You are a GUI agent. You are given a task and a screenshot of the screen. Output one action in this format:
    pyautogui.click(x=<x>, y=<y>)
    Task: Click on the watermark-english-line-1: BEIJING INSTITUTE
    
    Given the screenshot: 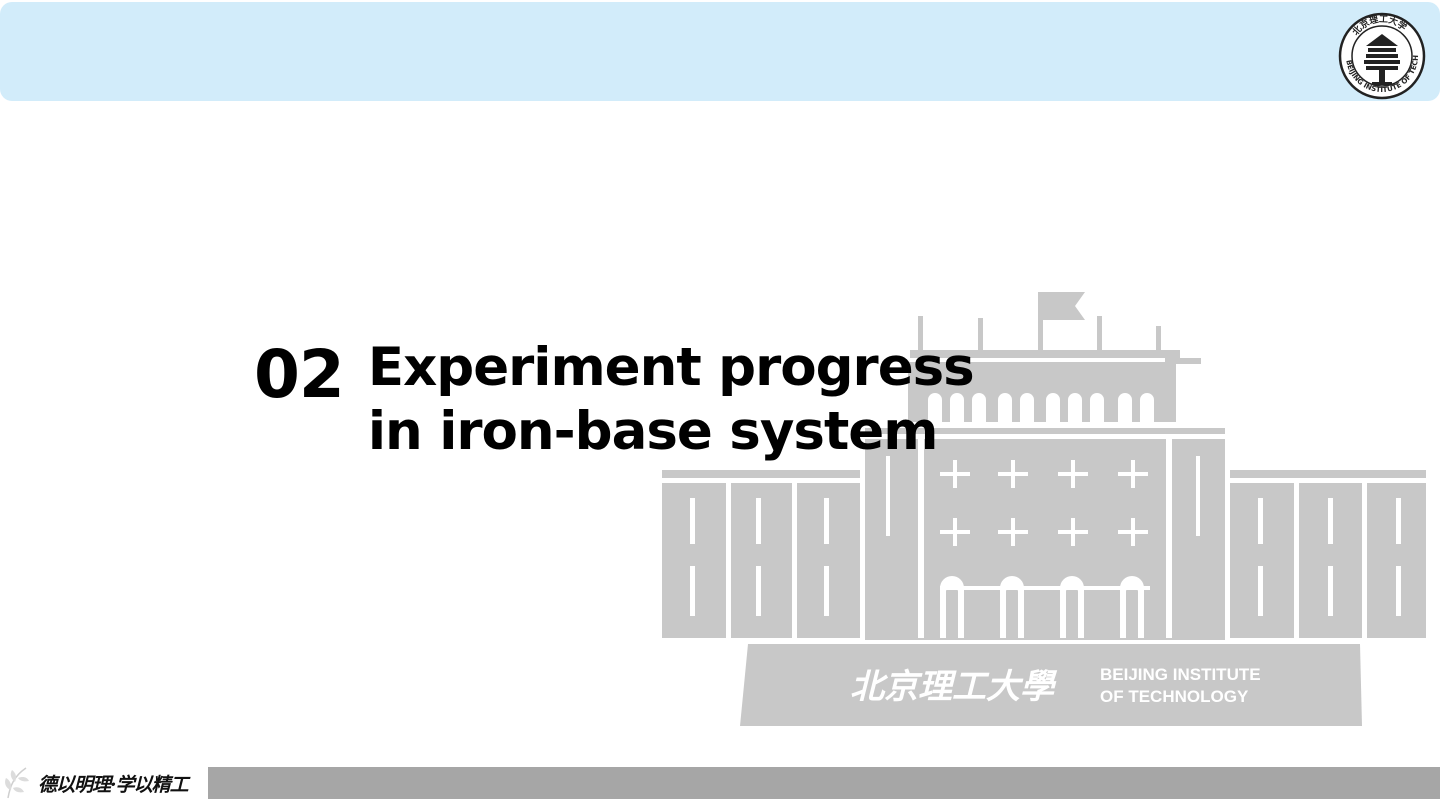 What is the action you would take?
    pyautogui.click(x=1180, y=674)
    